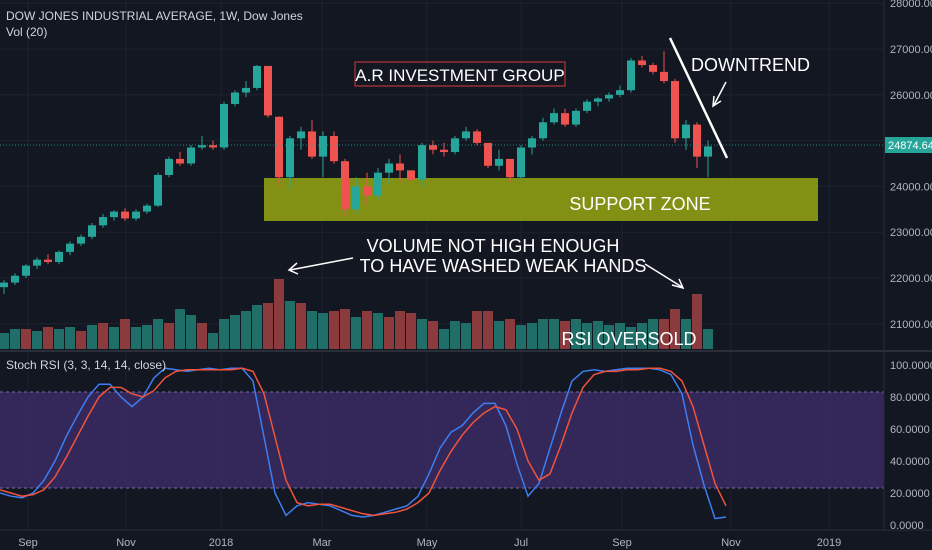 Image resolution: width=932 pixels, height=550 pixels. Describe the element at coordinates (86, 365) in the screenshot. I see `stoch-rsi-label: Stoch RSI (3, 3, 14, 14, close)` at that location.